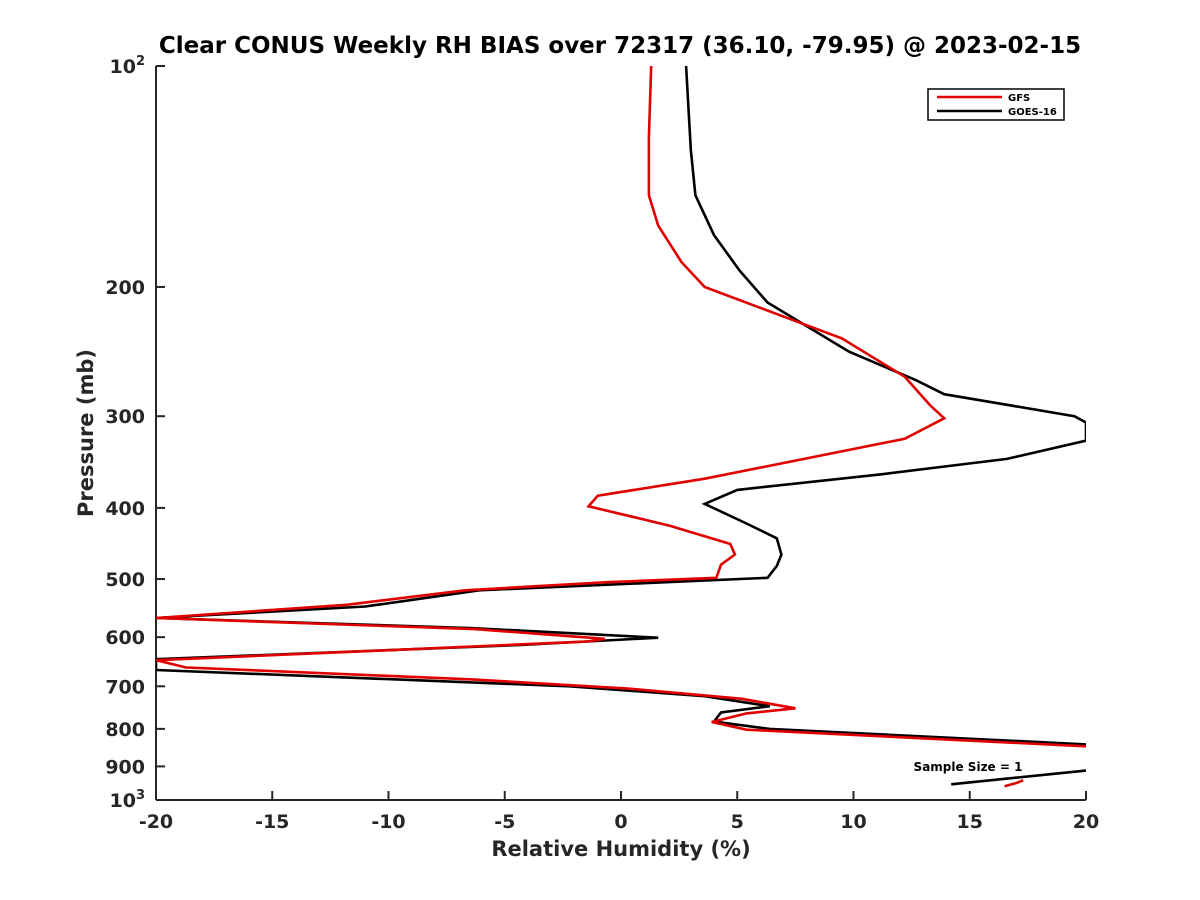  What do you see at coordinates (1014, 783) in the screenshot?
I see `sample-size-line-gfs` at bounding box center [1014, 783].